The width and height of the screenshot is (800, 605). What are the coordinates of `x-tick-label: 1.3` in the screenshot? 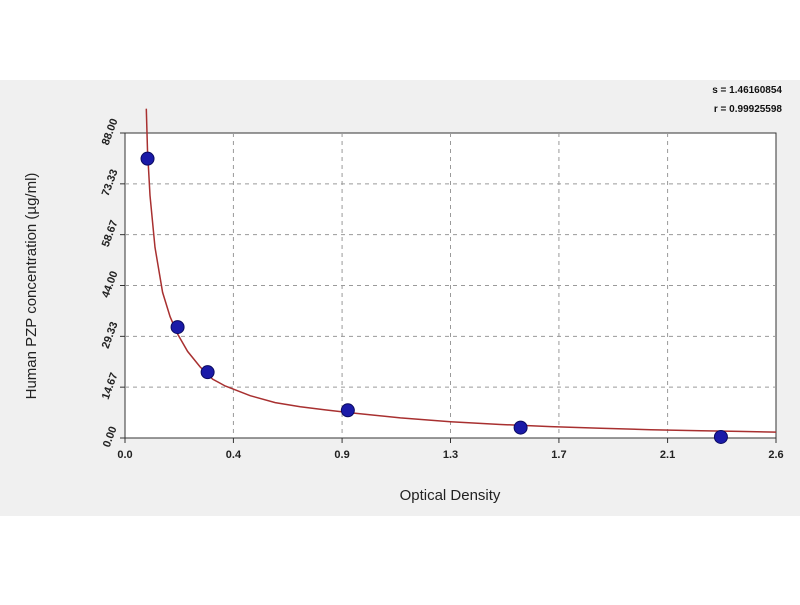 It's located at (450, 455).